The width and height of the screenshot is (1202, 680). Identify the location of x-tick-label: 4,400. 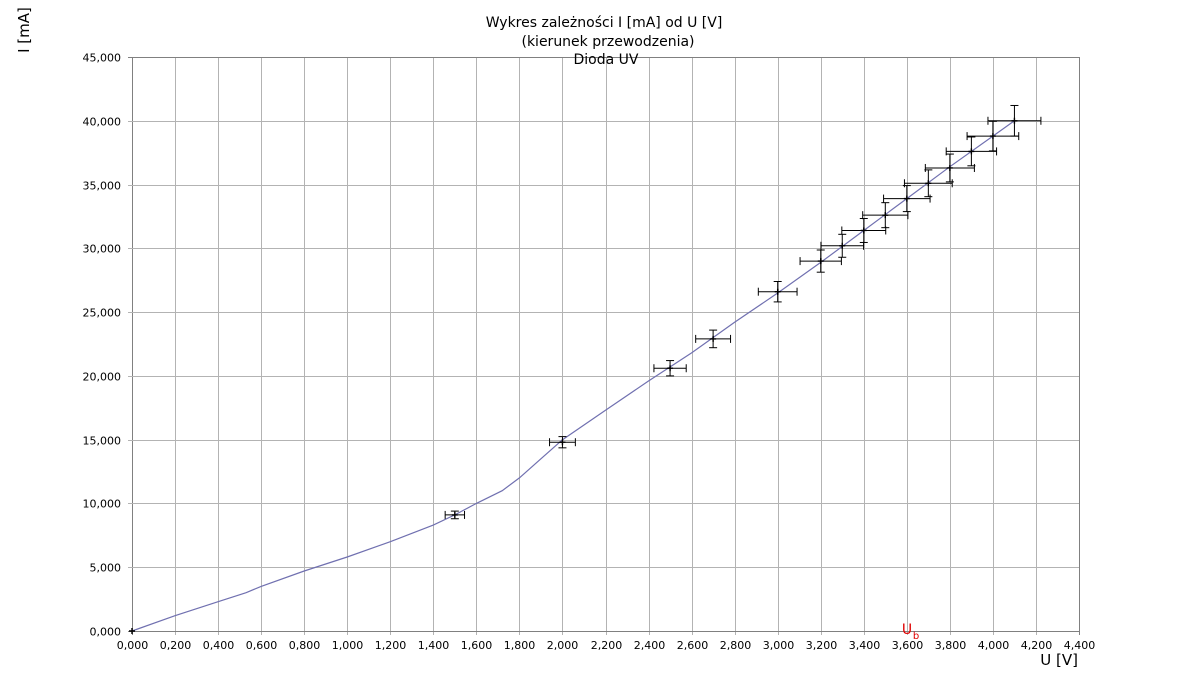
(1080, 645).